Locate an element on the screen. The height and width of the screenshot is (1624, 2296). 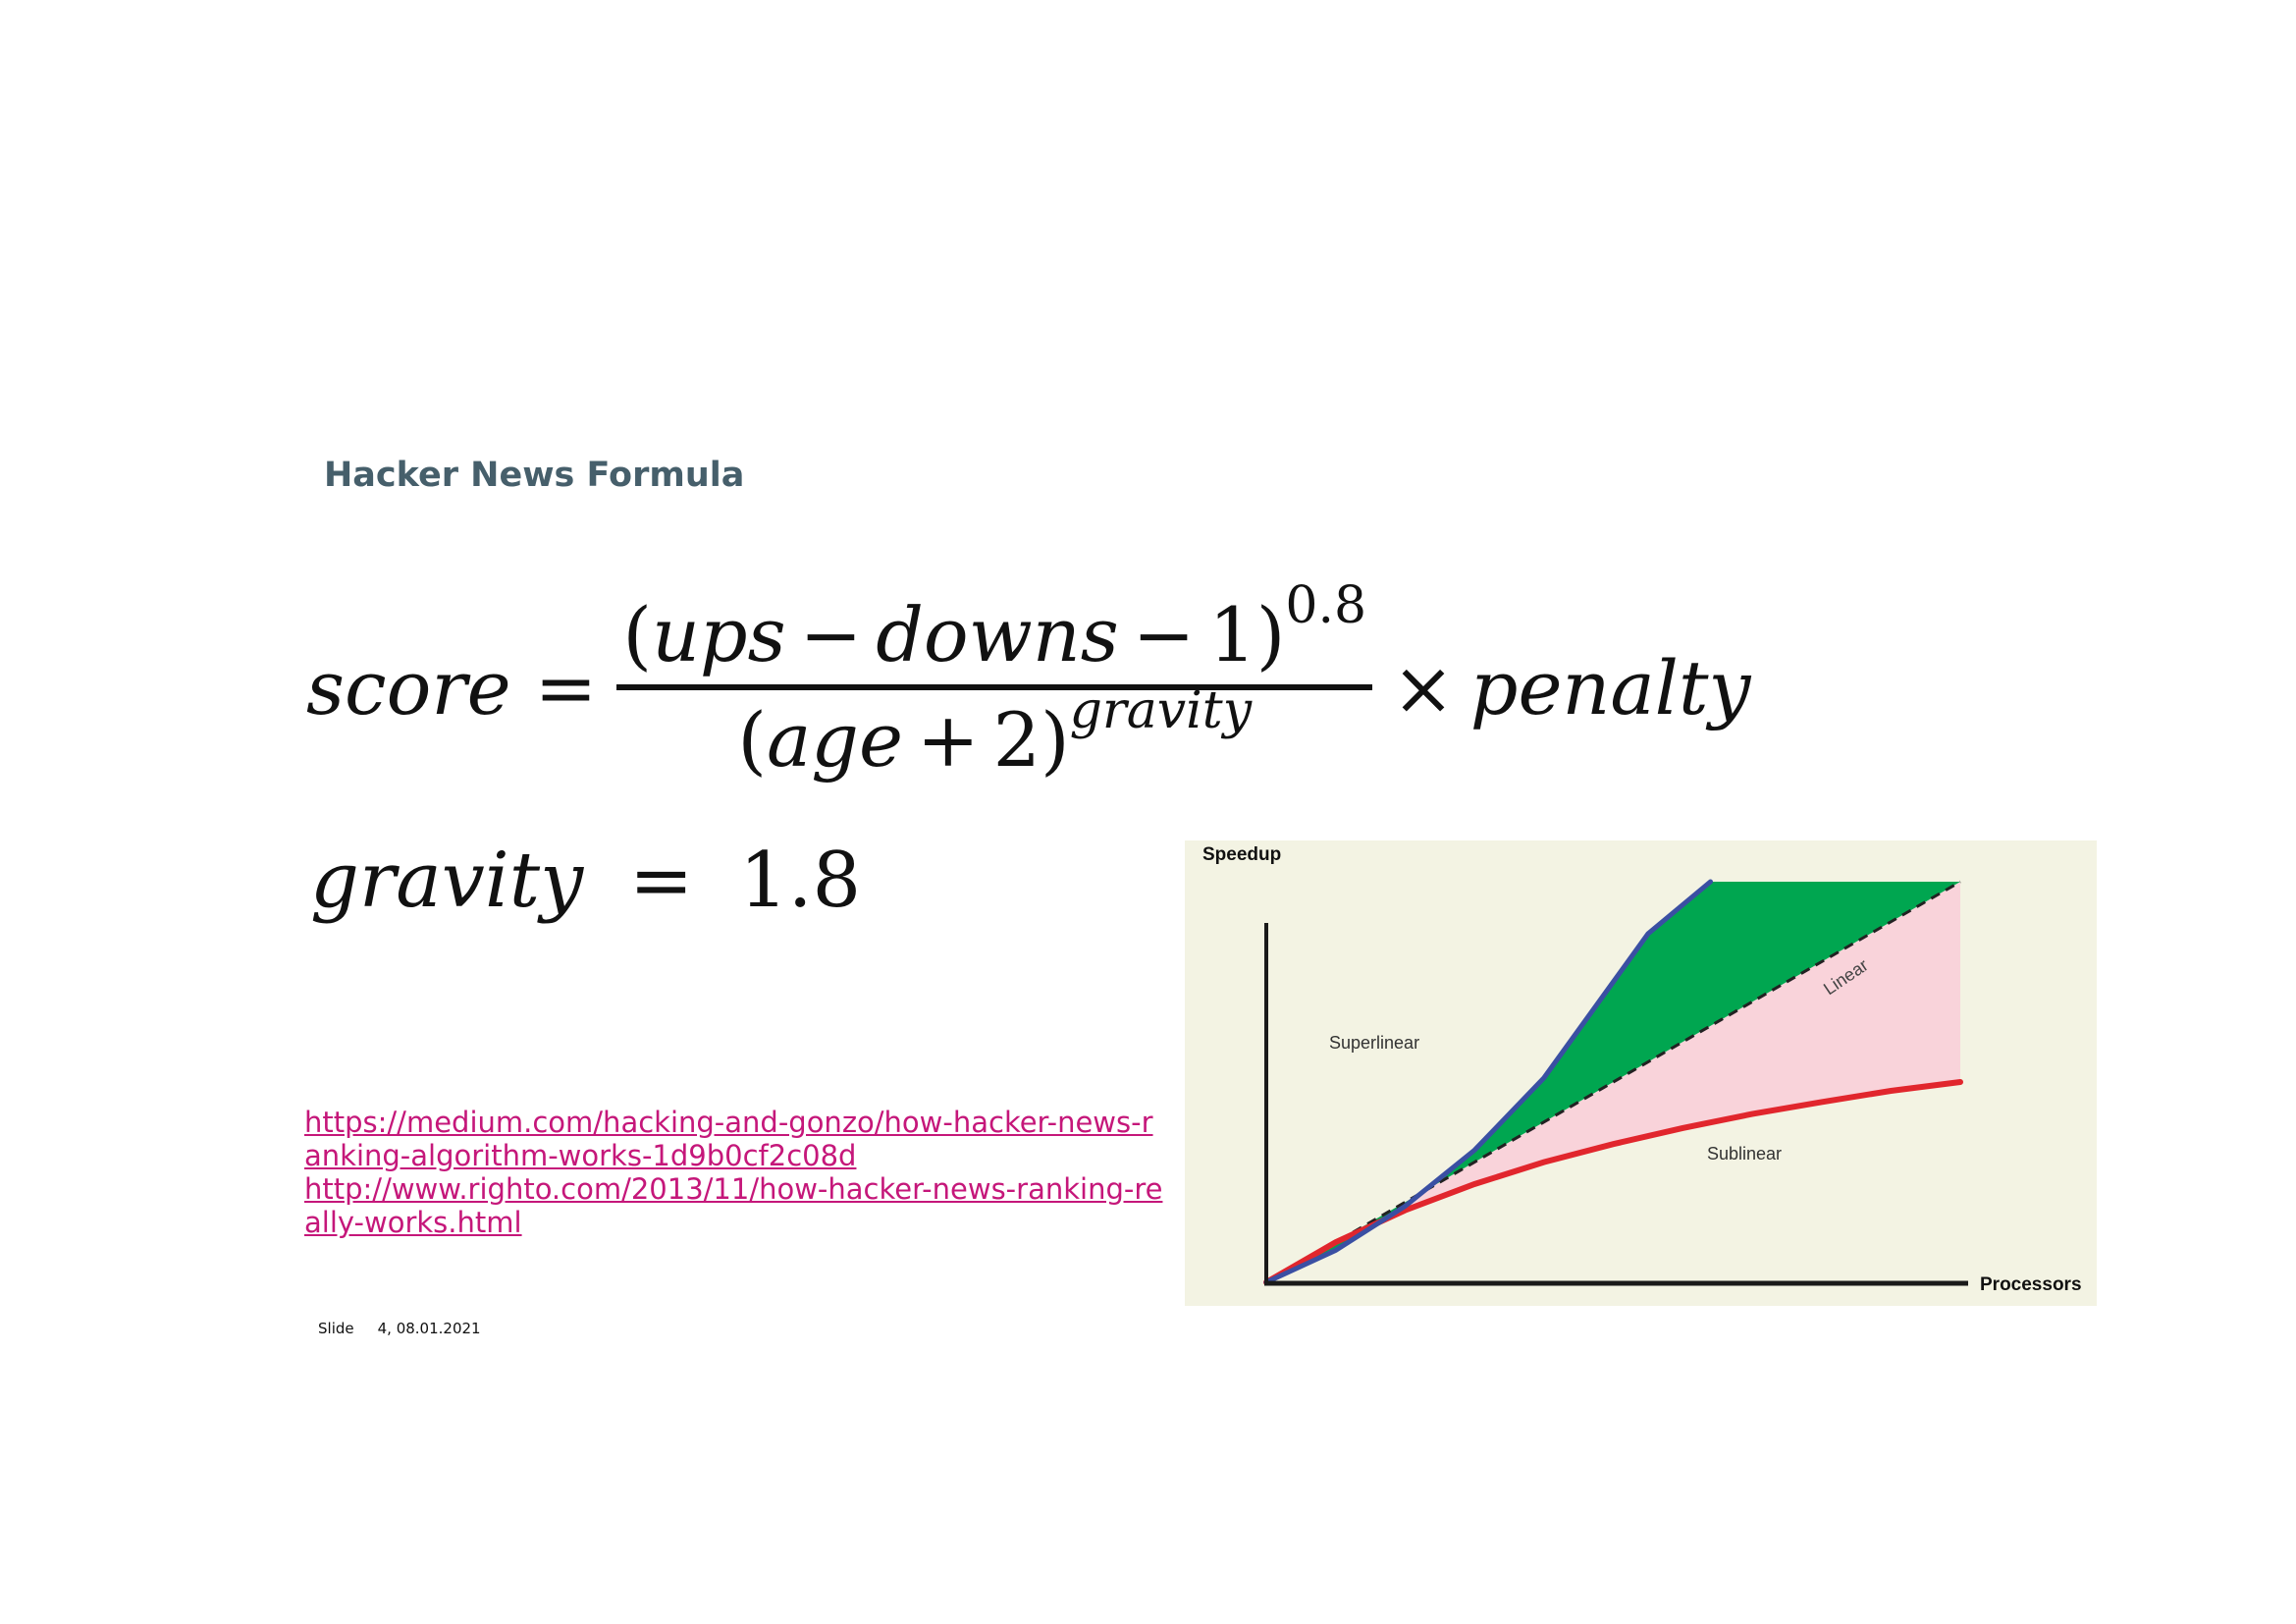
den-age: age is located at coordinates (835, 740).